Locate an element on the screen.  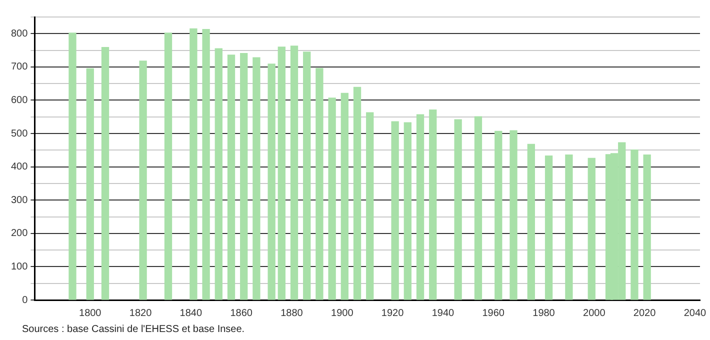
y-tick-label: 300 is located at coordinates (19, 200).